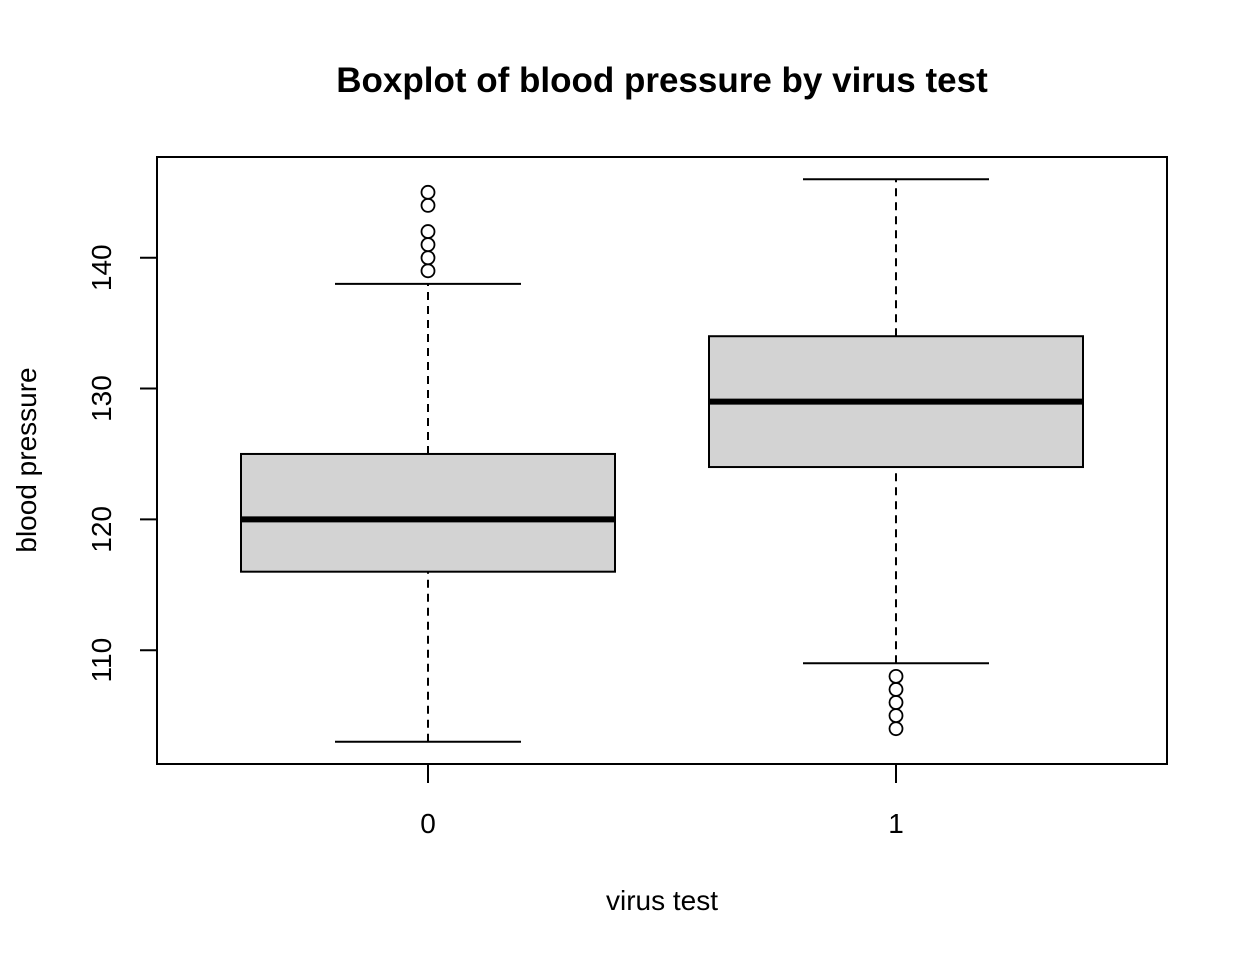 This screenshot has height=960, width=1248. Describe the element at coordinates (101, 529) in the screenshot. I see `y-tick-label: 120` at that location.